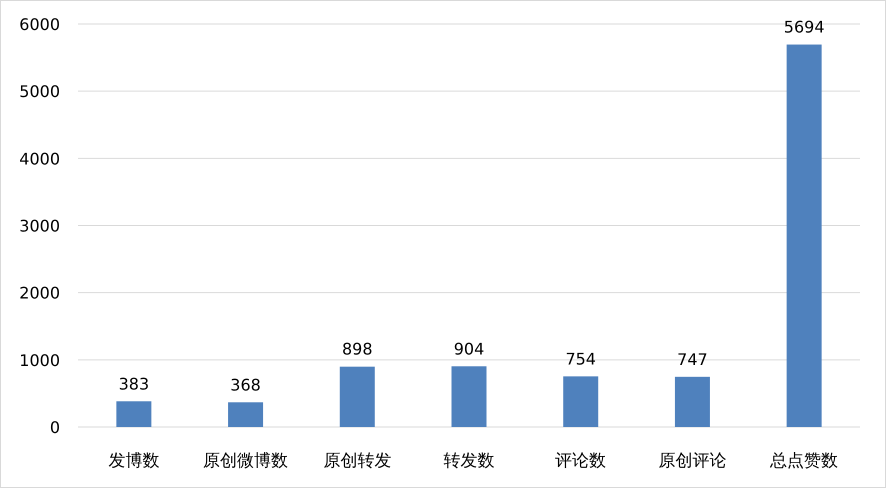 The image size is (886, 488). I want to click on data-label: 898, so click(357, 349).